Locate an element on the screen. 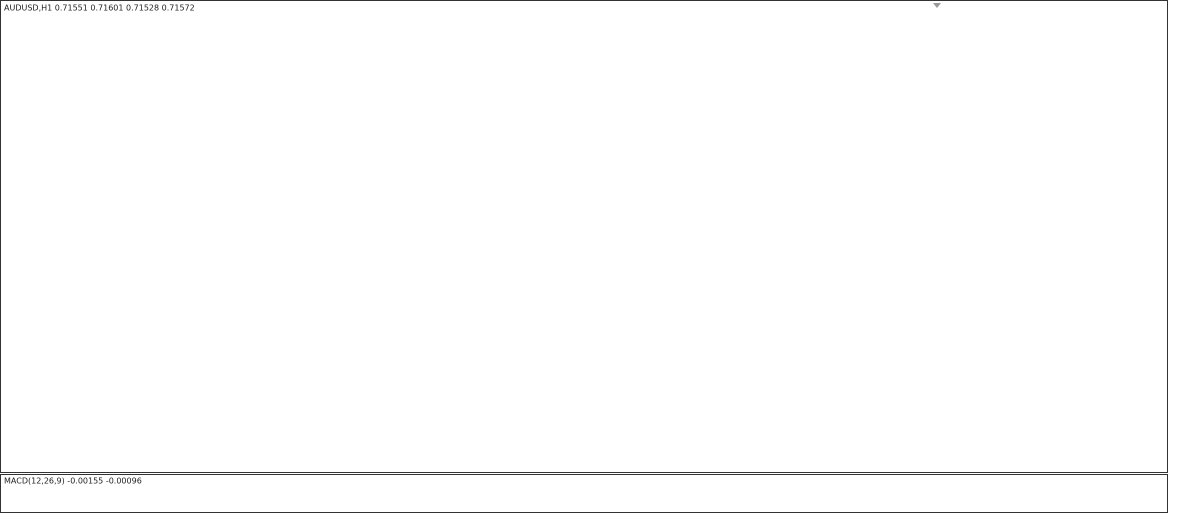 Image resolution: width=1200 pixels, height=525 pixels. macd-label: MACD(12,26,9) -0.00155 -0.00096 is located at coordinates (73, 481).